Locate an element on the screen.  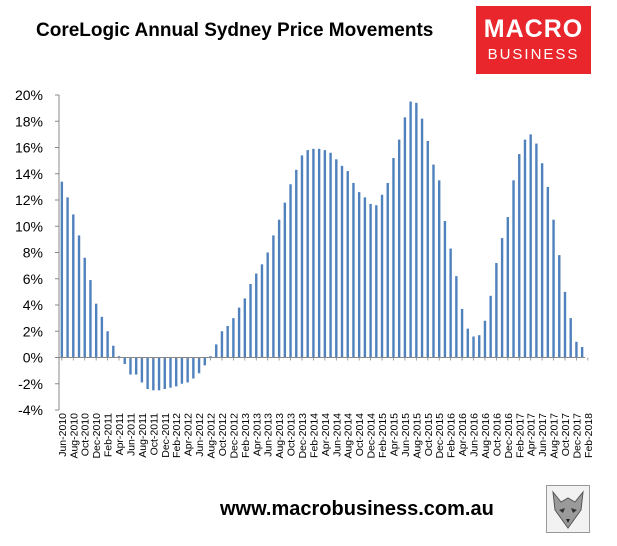
x-tick-label: Oct-2015 is located at coordinates (429, 434).